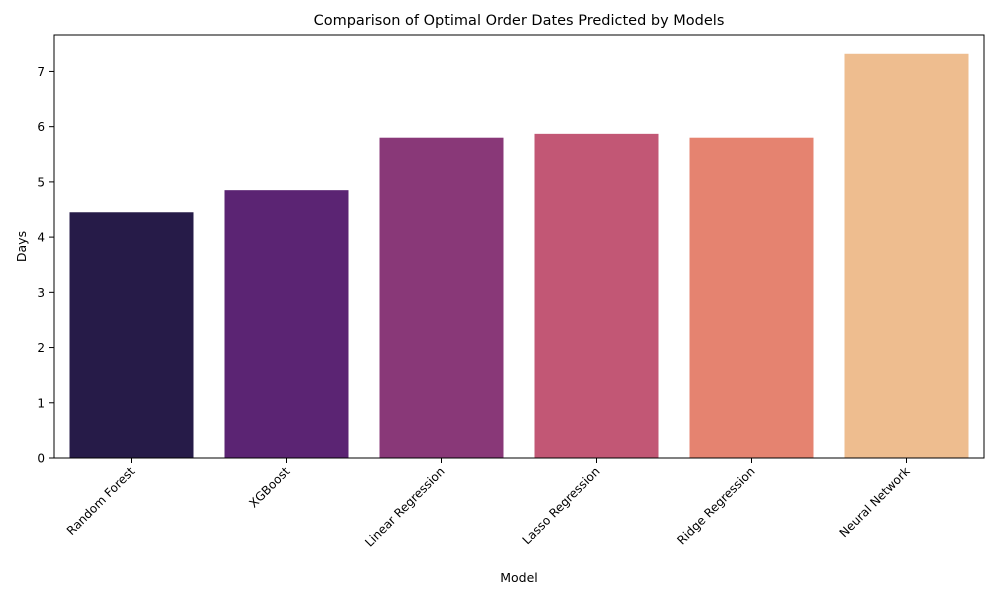  I want to click on y-tick-label: 7, so click(41, 72).